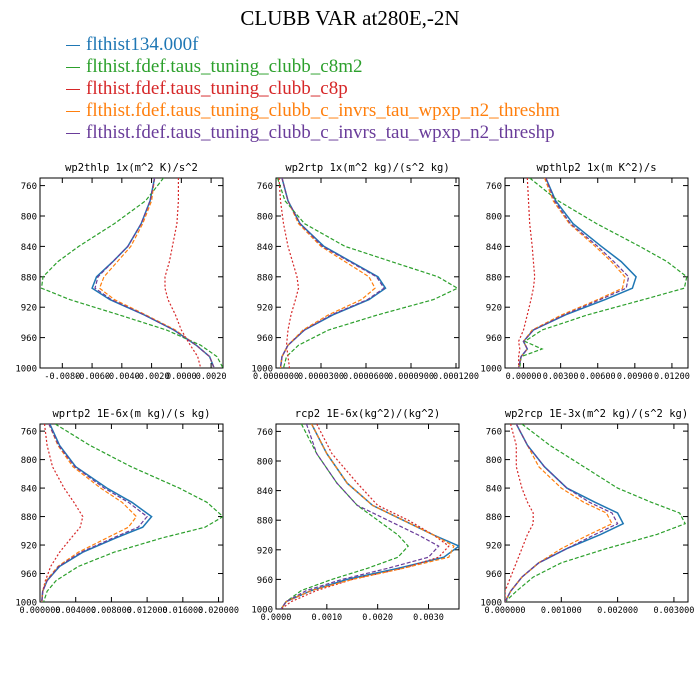  Describe the element at coordinates (326, 618) in the screenshot. I see `x-tick-label: 0.0010` at that location.